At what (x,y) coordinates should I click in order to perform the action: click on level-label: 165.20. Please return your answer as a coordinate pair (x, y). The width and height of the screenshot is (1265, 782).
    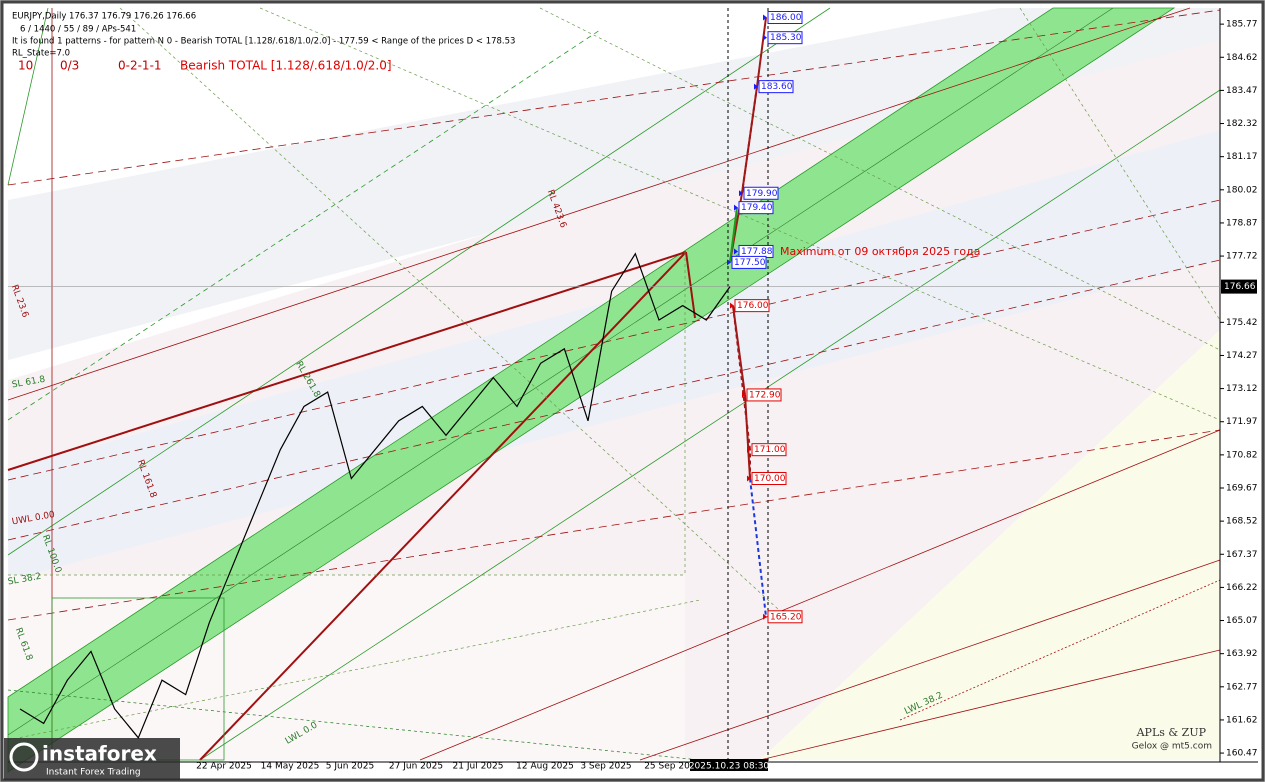
    Looking at the image, I should click on (786, 617).